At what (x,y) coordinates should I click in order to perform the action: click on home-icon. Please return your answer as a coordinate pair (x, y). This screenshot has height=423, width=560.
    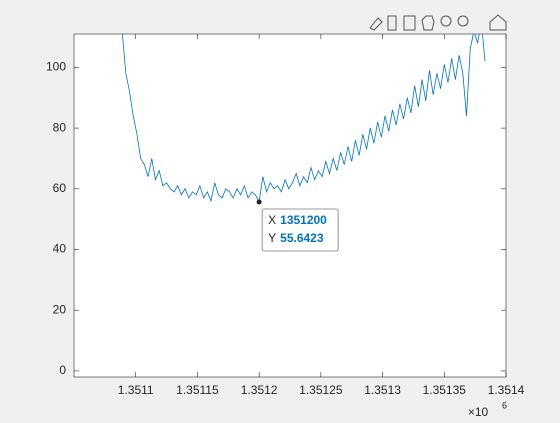
    Looking at the image, I should click on (498, 22).